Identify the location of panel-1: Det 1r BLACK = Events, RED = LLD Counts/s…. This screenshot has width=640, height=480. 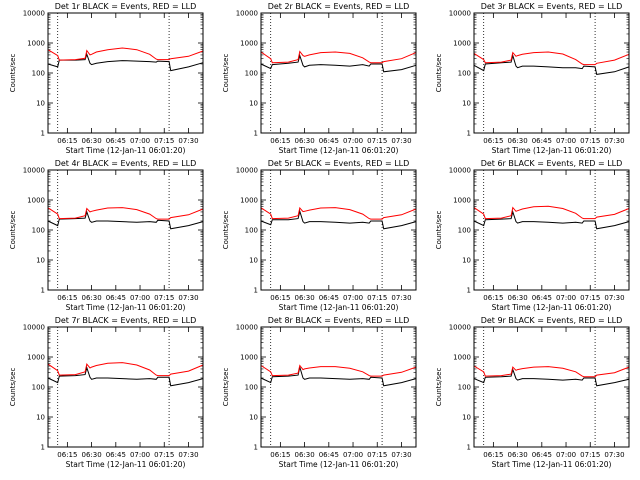
(106, 78).